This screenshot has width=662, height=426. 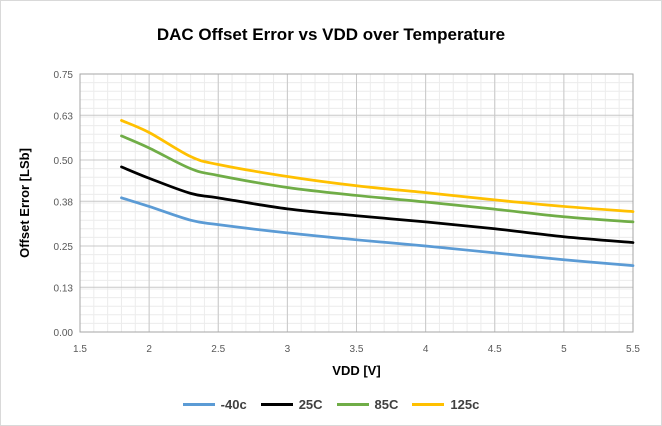 What do you see at coordinates (288, 349) in the screenshot?
I see `x-tick-label: 3` at bounding box center [288, 349].